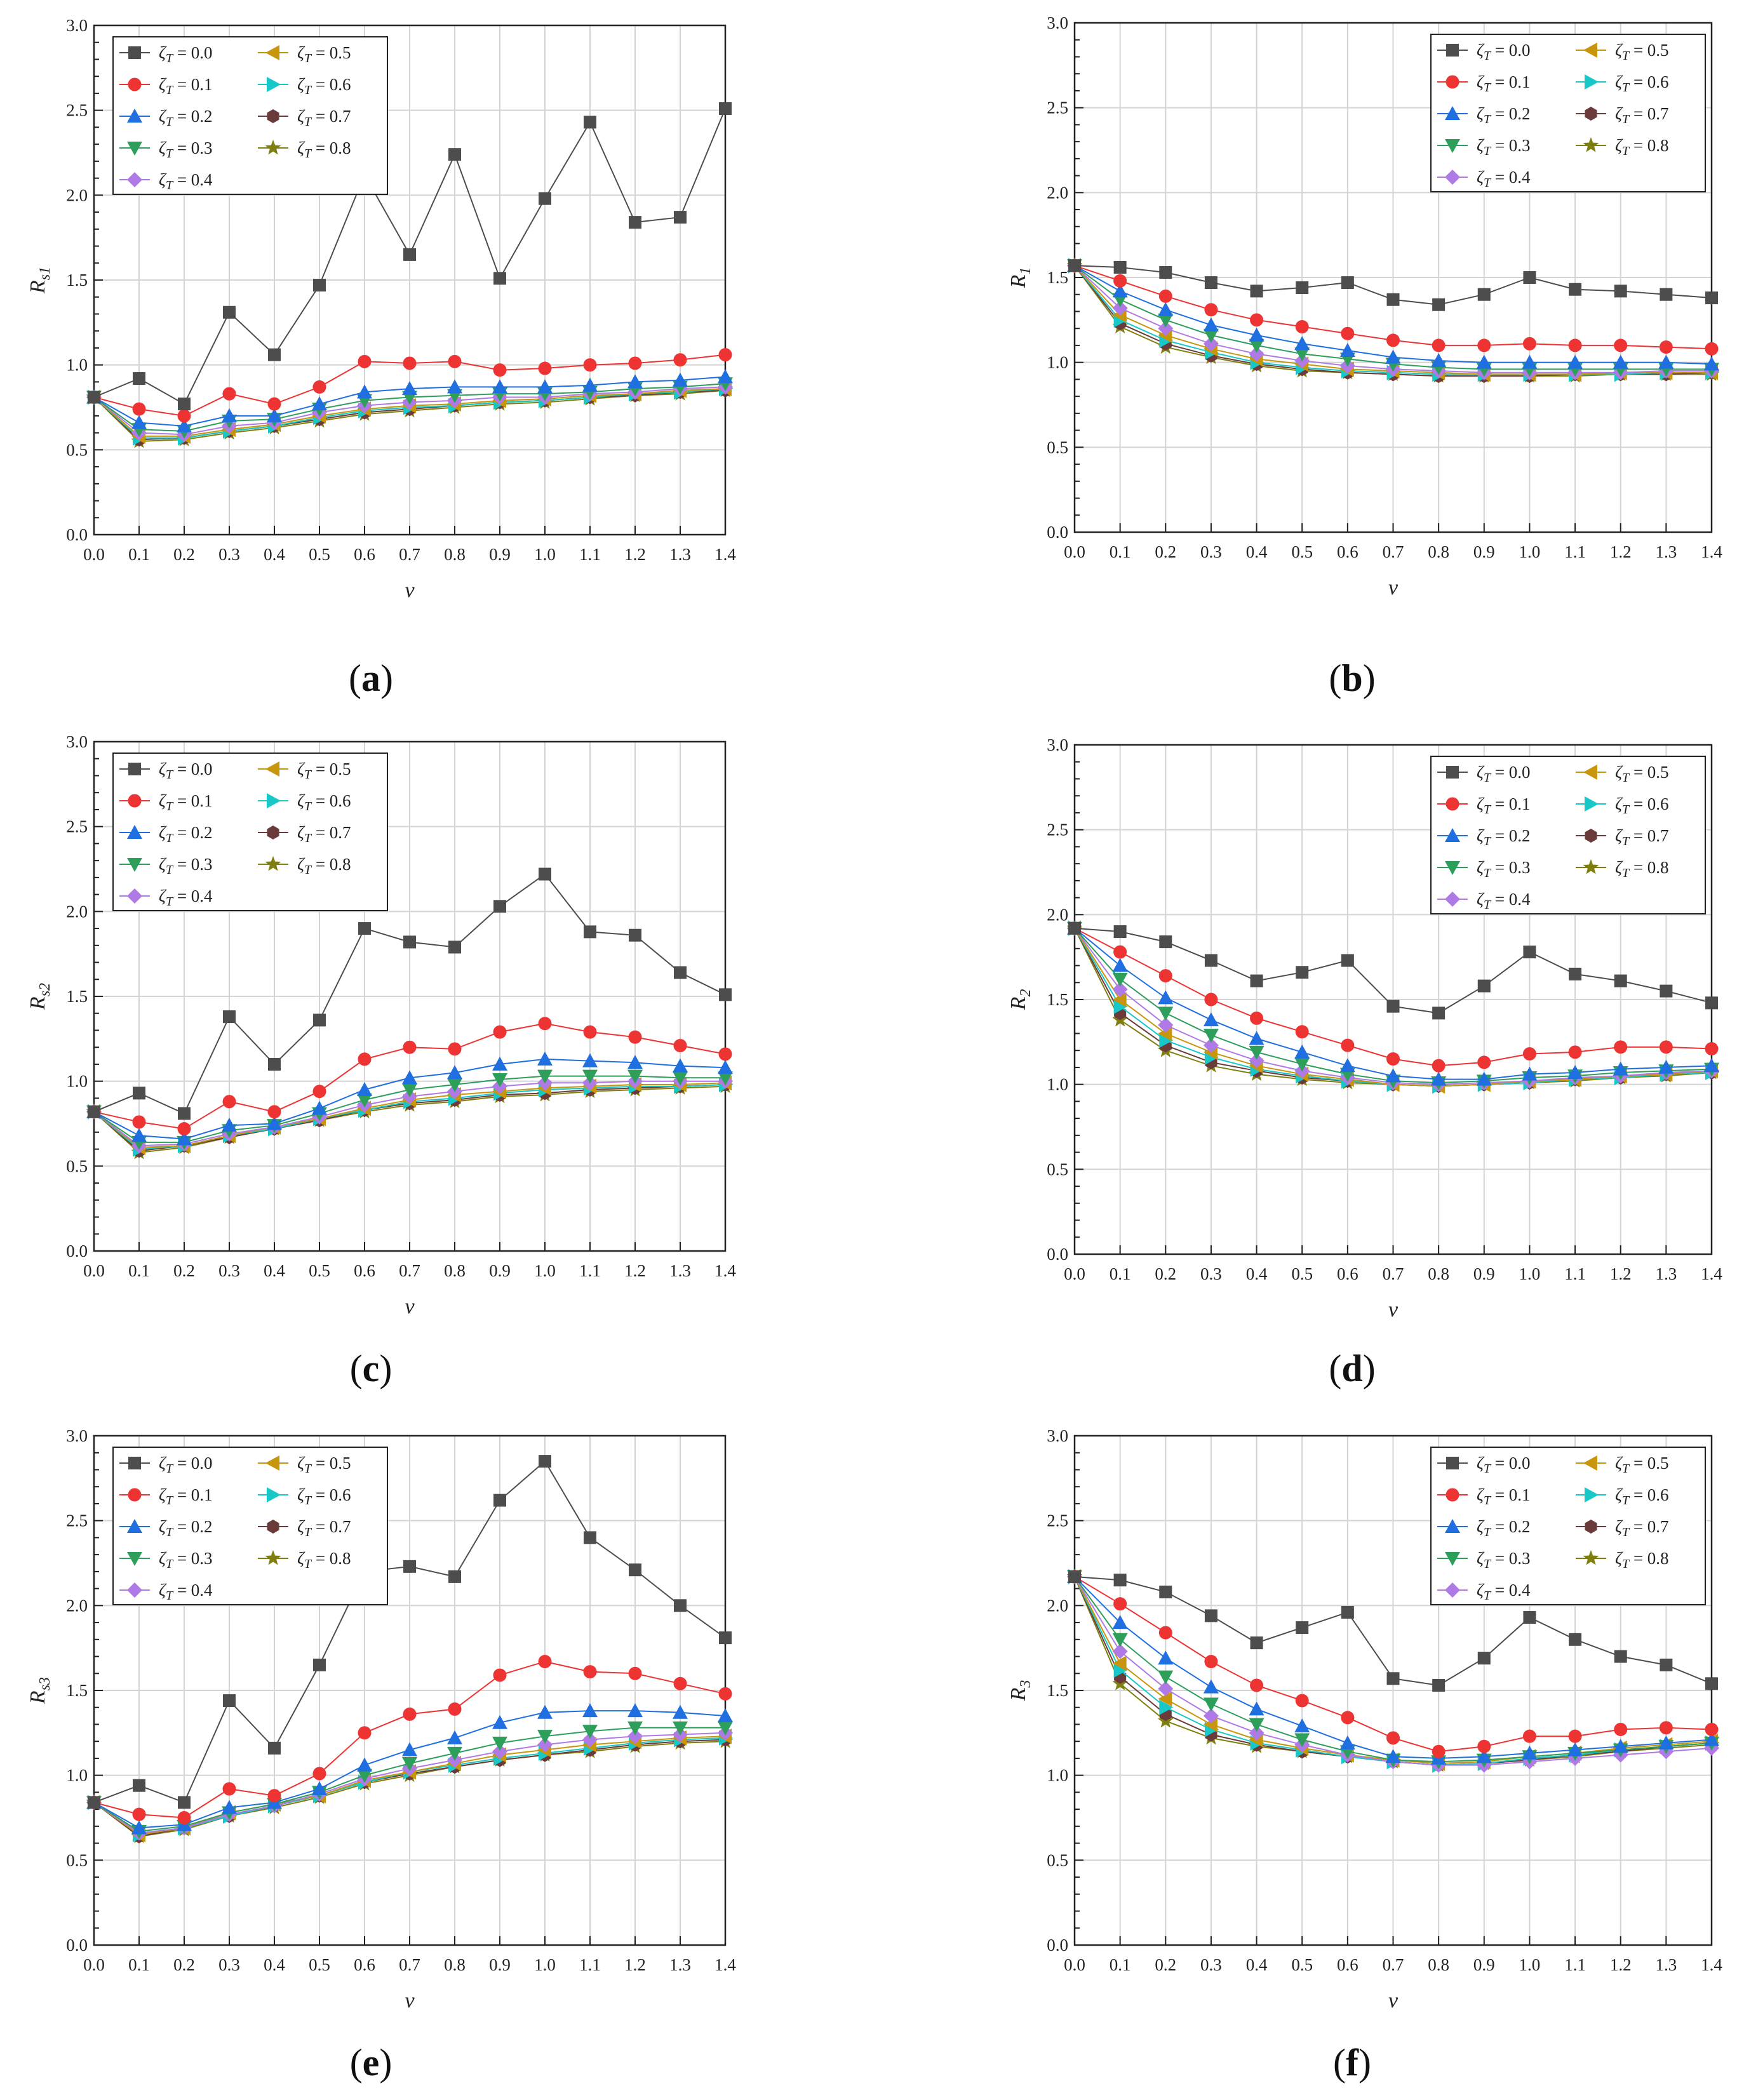 This screenshot has height=2100, width=1744. Describe the element at coordinates (1504, 869) in the screenshot. I see `legend-label: ζT = 0.3` at that location.